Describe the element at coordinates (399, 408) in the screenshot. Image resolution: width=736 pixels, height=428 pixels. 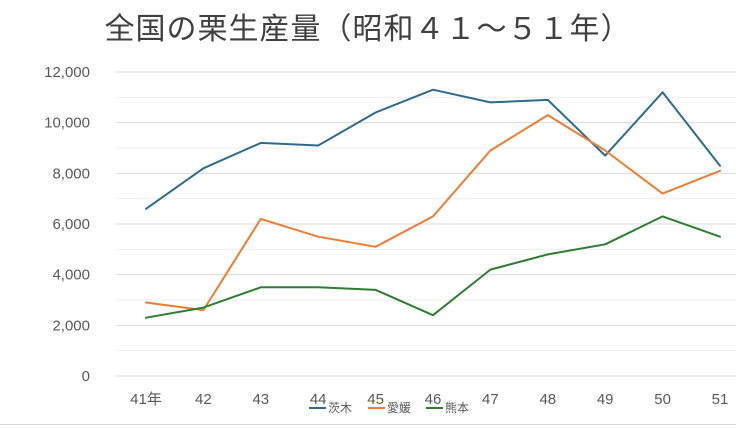
I see `legend-label: 愛媛` at that location.